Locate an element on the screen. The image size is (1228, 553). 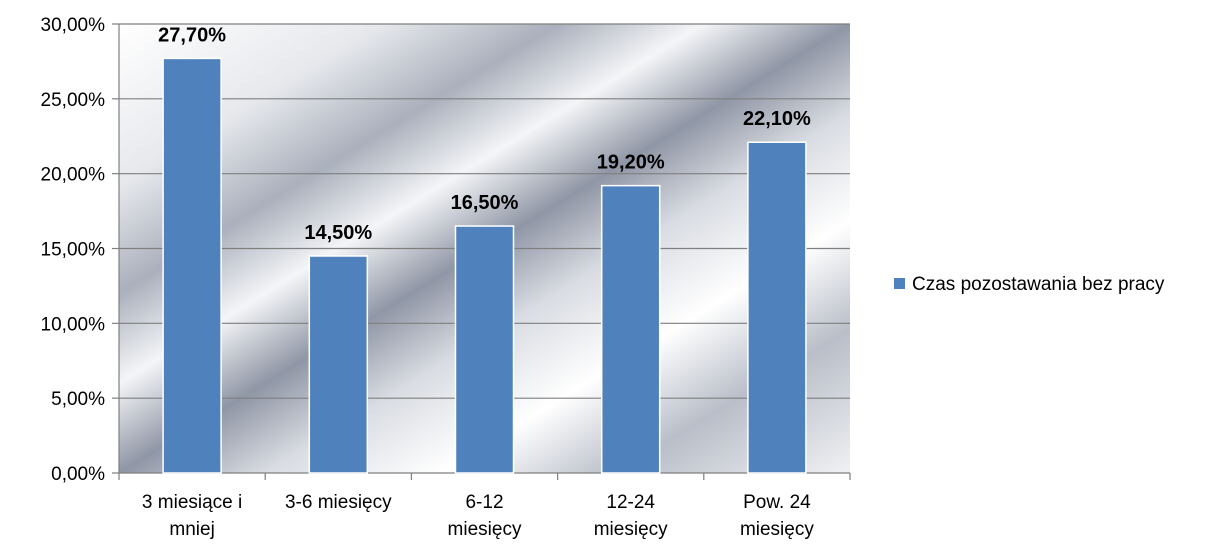
data-label: 14,50% is located at coordinates (338, 233).